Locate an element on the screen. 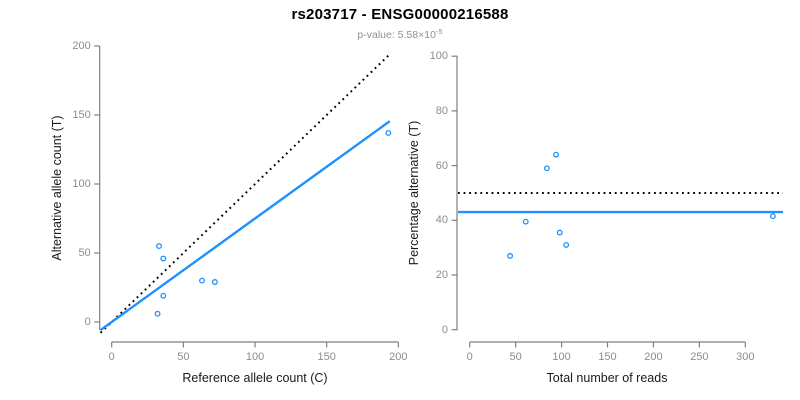 The width and height of the screenshot is (800, 400). right-y-tick-label: 100 is located at coordinates (438, 56).